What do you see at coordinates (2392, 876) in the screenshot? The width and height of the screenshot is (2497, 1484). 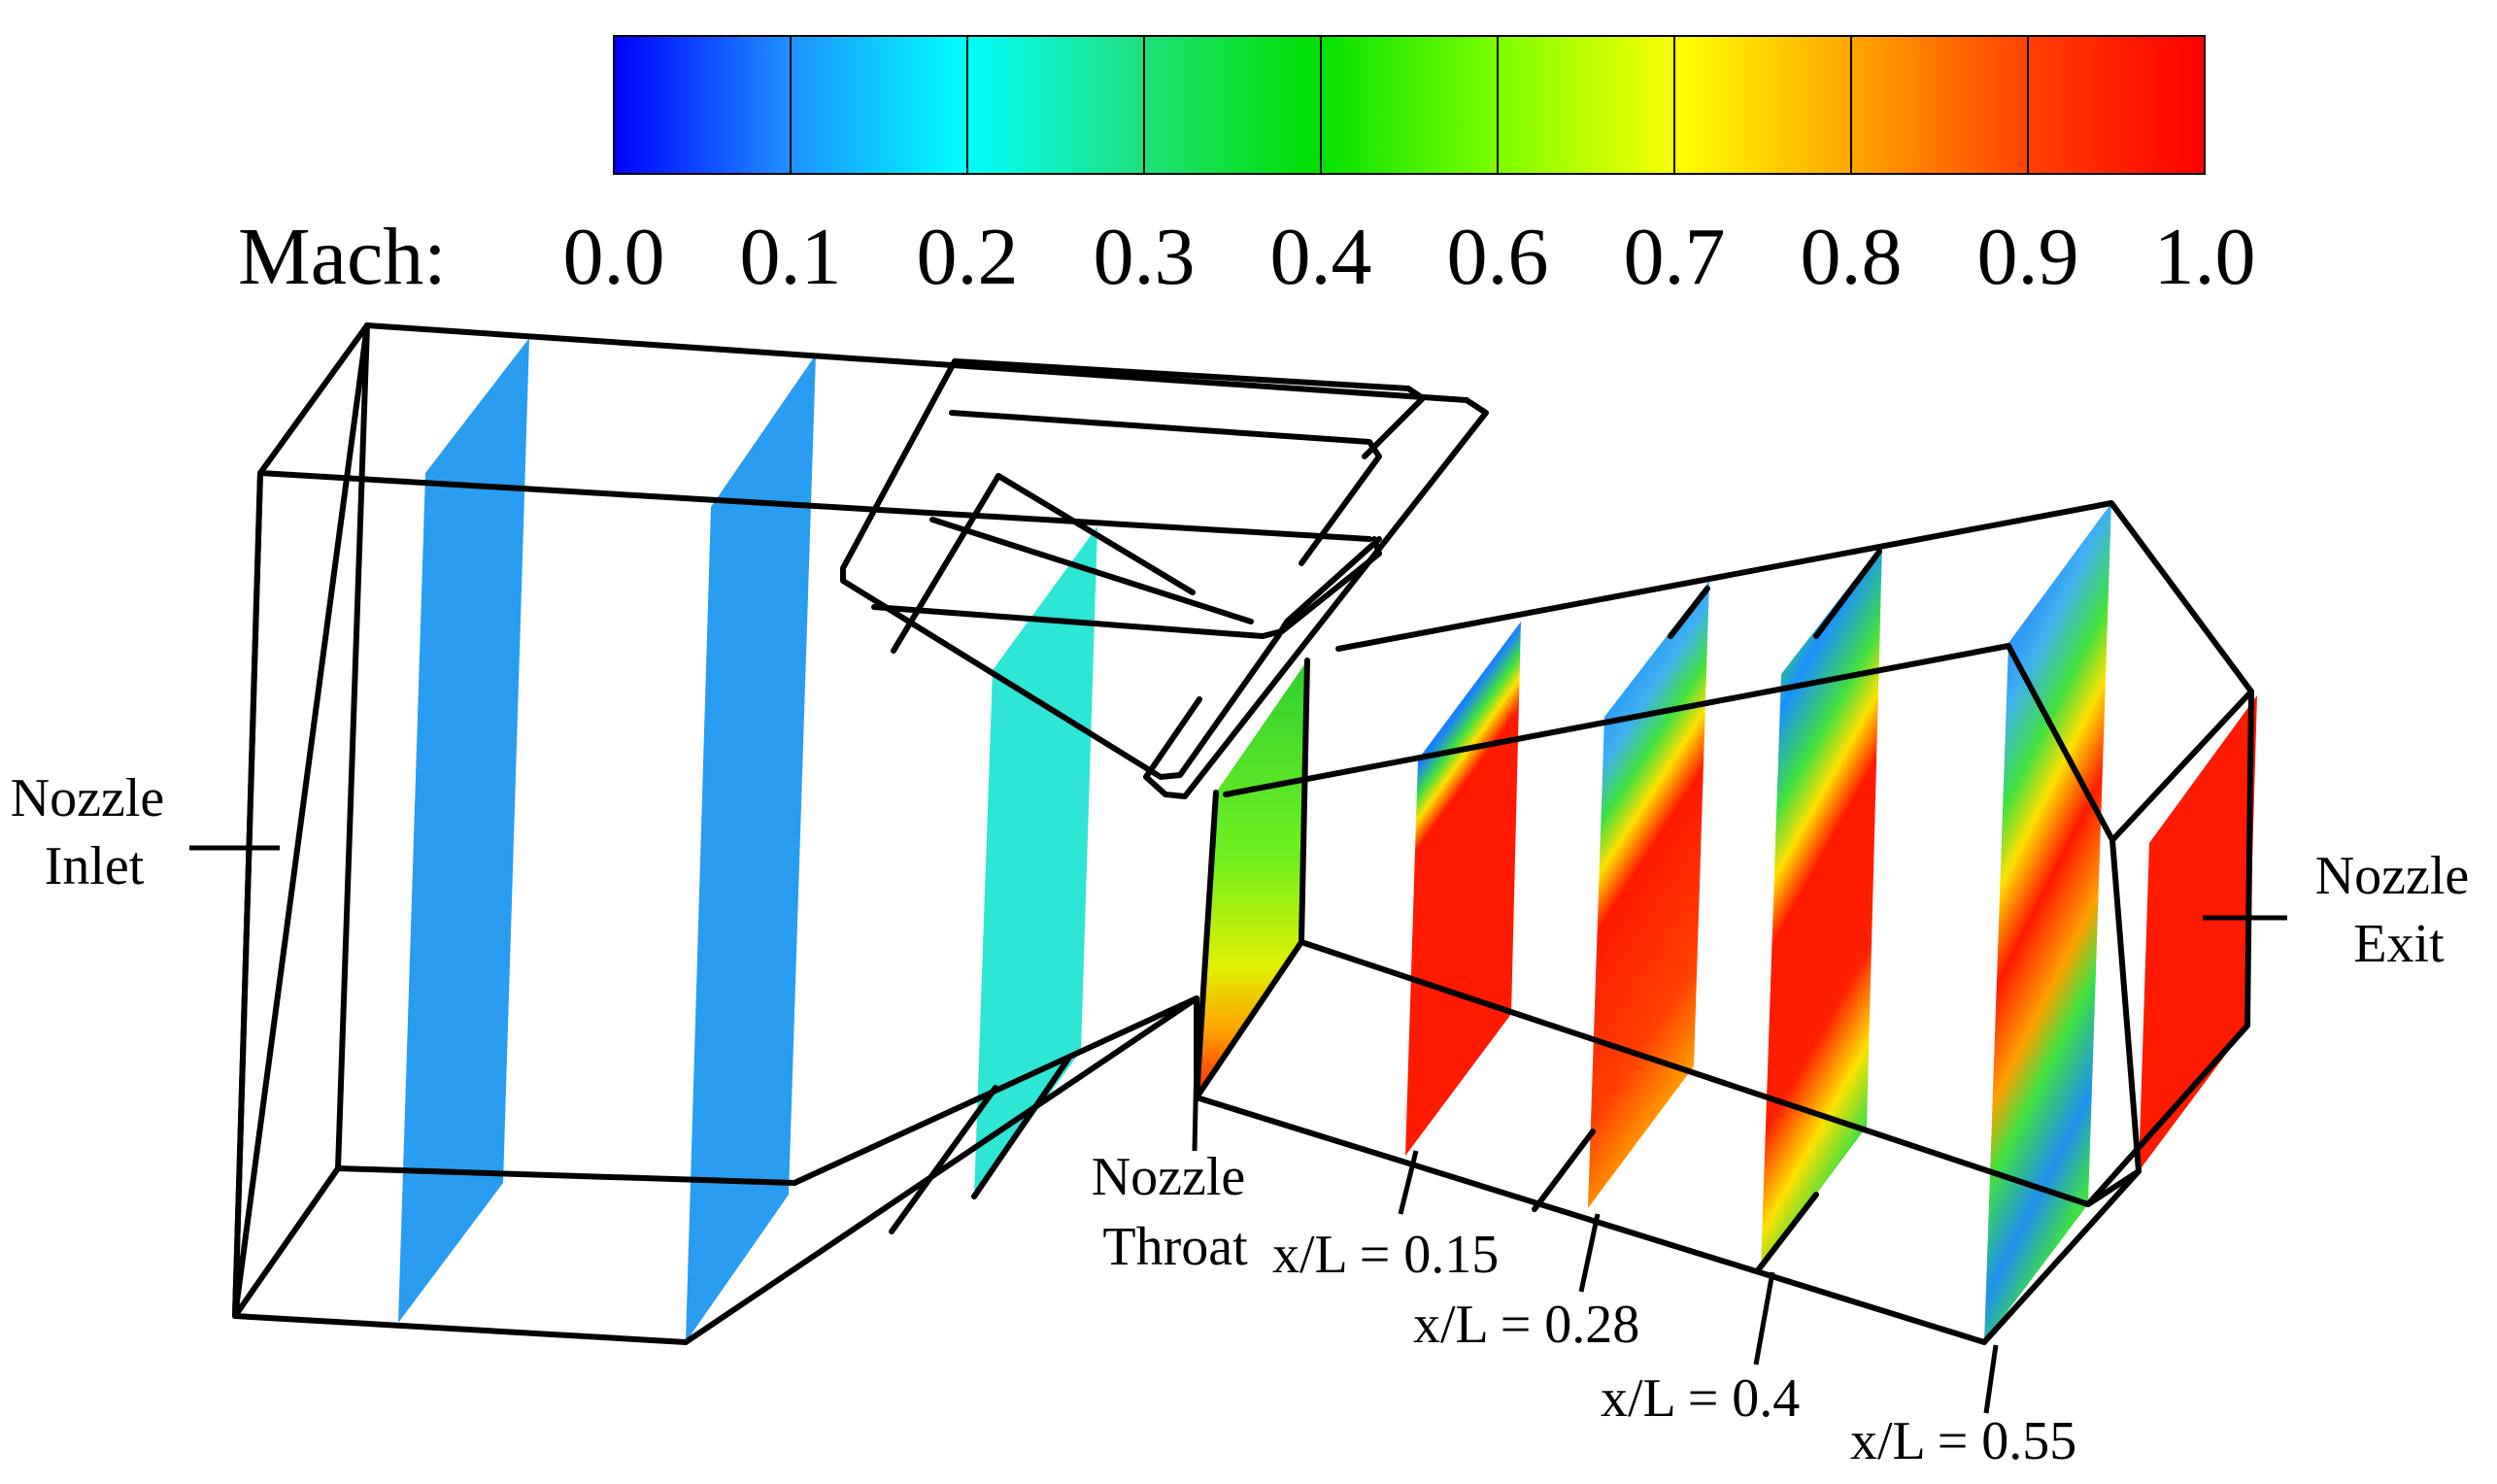 I see `nozzle-exit-label-line1: Nozzle` at bounding box center [2392, 876].